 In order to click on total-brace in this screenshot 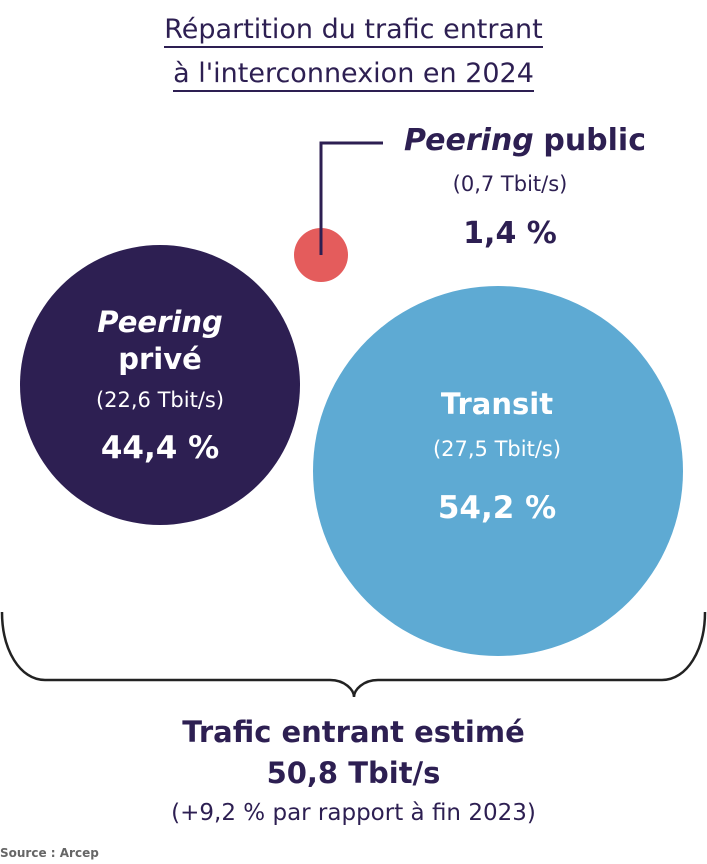, I will do `click(353, 654)`.